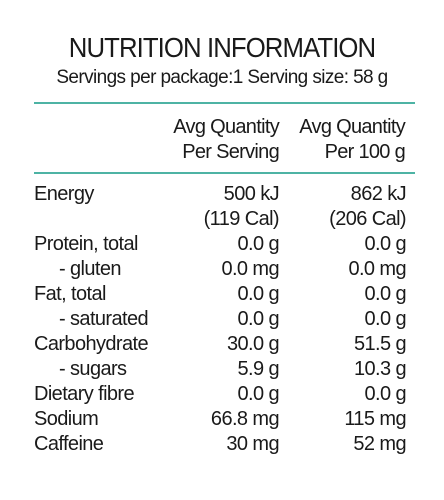 This screenshot has height=500, width=444. Describe the element at coordinates (365, 152) in the screenshot. I see `column-header-line: Per 100 g` at that location.